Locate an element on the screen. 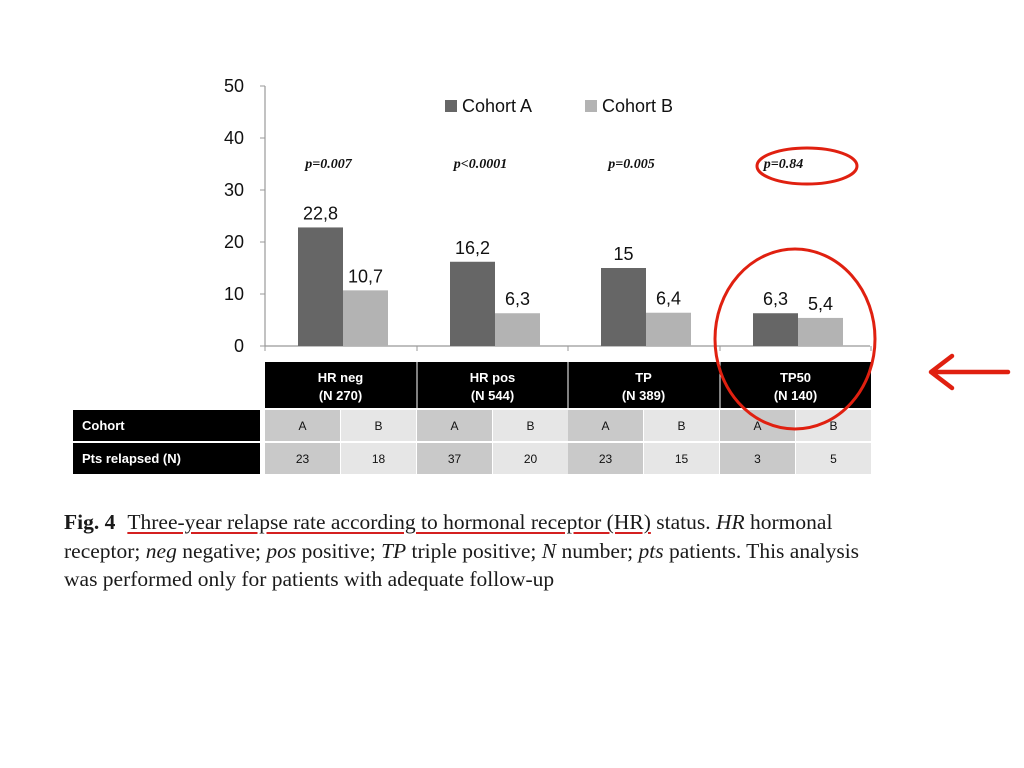 The width and height of the screenshot is (1024, 768). caption-text: number; is located at coordinates (597, 550).